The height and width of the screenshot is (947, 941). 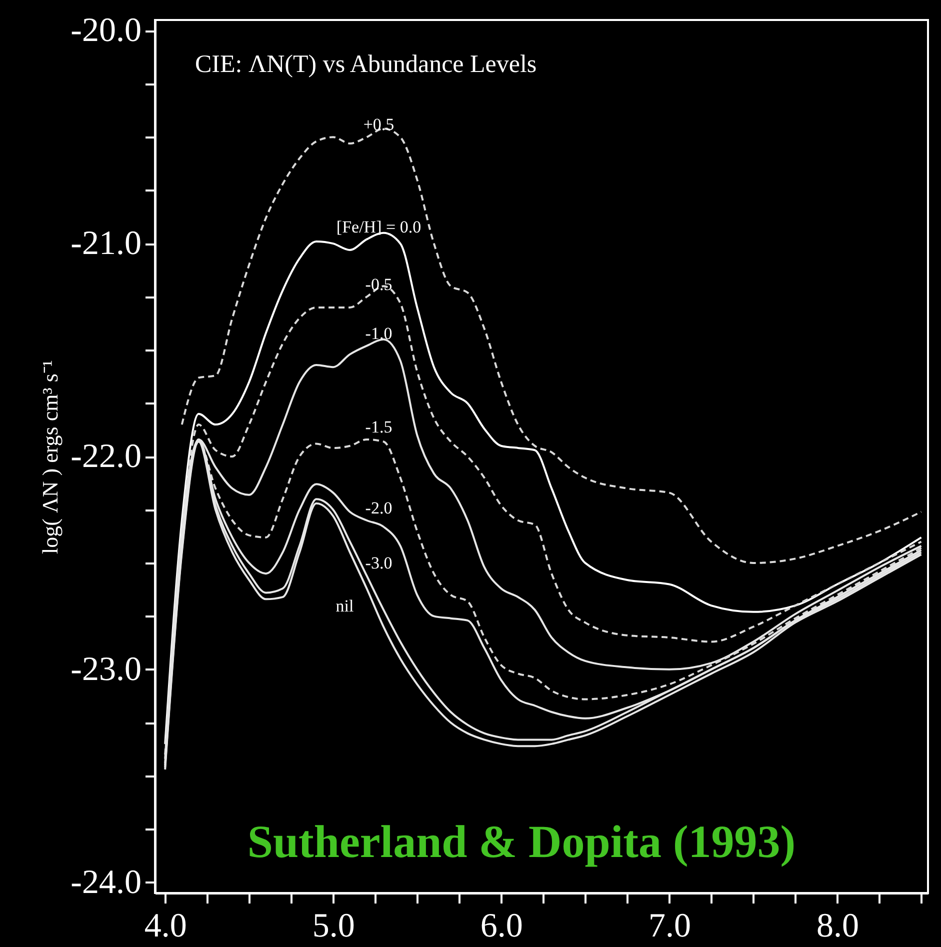 I want to click on annotation: Sutherland & Dopita (1993), so click(x=521, y=841).